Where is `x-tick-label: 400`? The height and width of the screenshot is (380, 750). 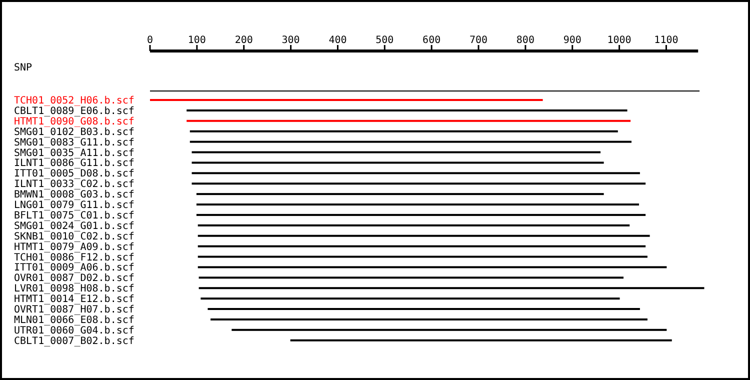 x-tick-label: 400 is located at coordinates (337, 40).